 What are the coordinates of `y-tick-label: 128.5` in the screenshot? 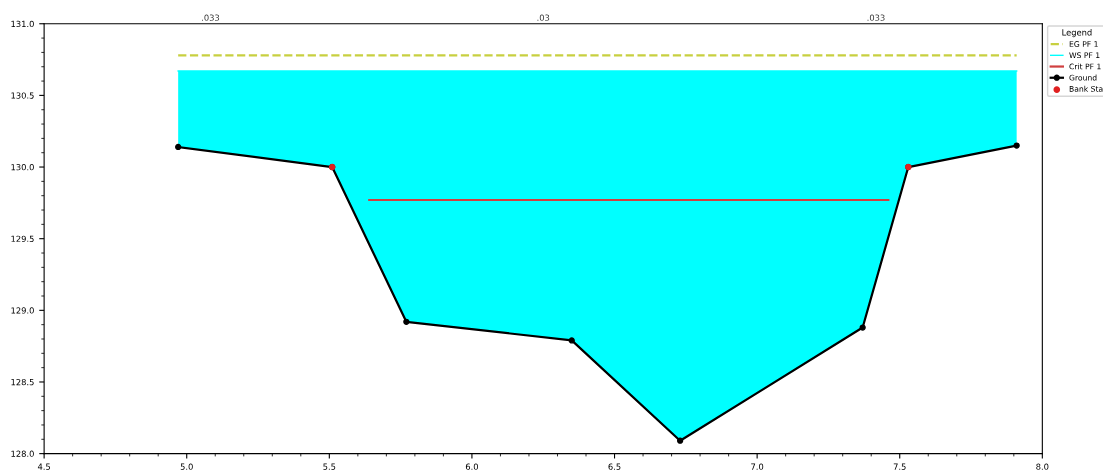 It's located at (22, 382).